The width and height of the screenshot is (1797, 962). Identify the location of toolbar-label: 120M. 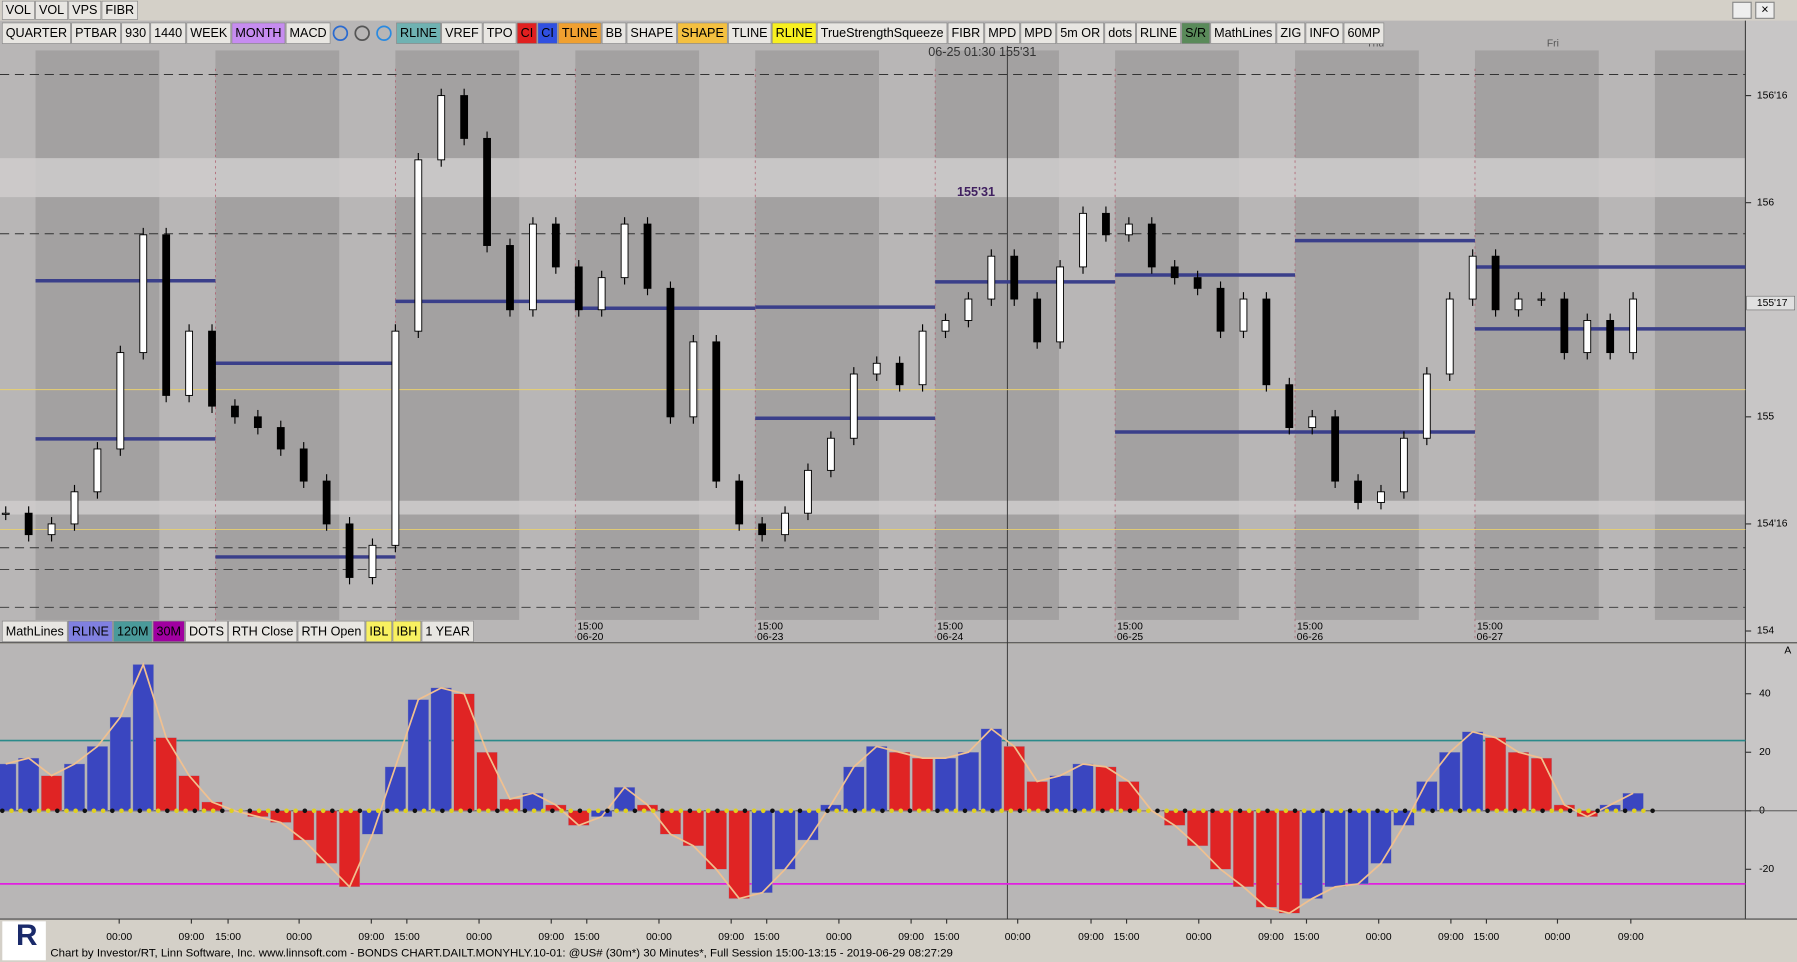
(133, 631).